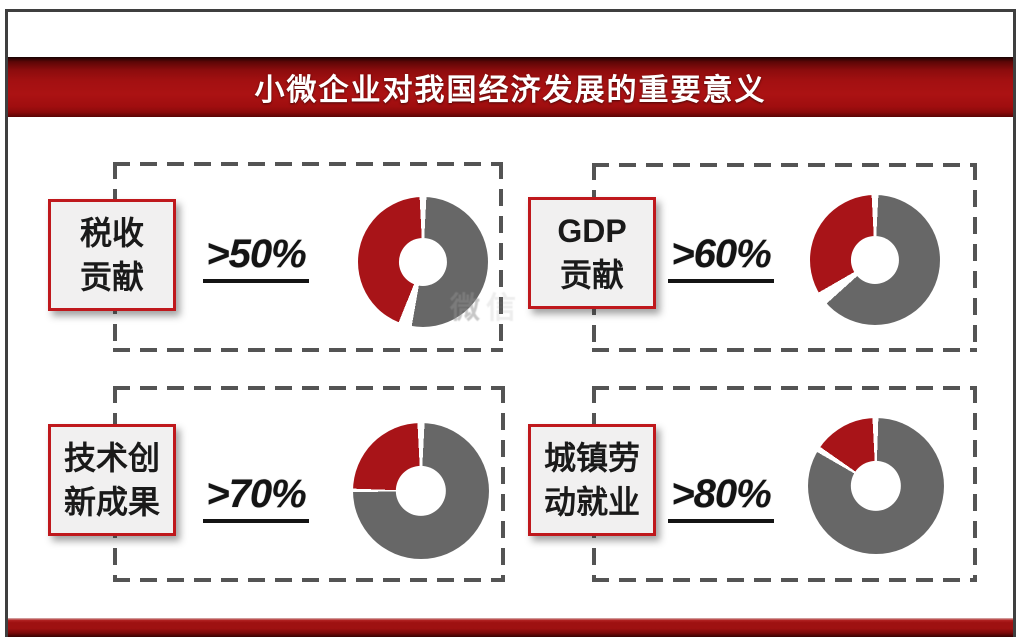 Image resolution: width=1024 pixels, height=637 pixels. Describe the element at coordinates (510, 627) in the screenshot. I see `bottom-bar` at that location.